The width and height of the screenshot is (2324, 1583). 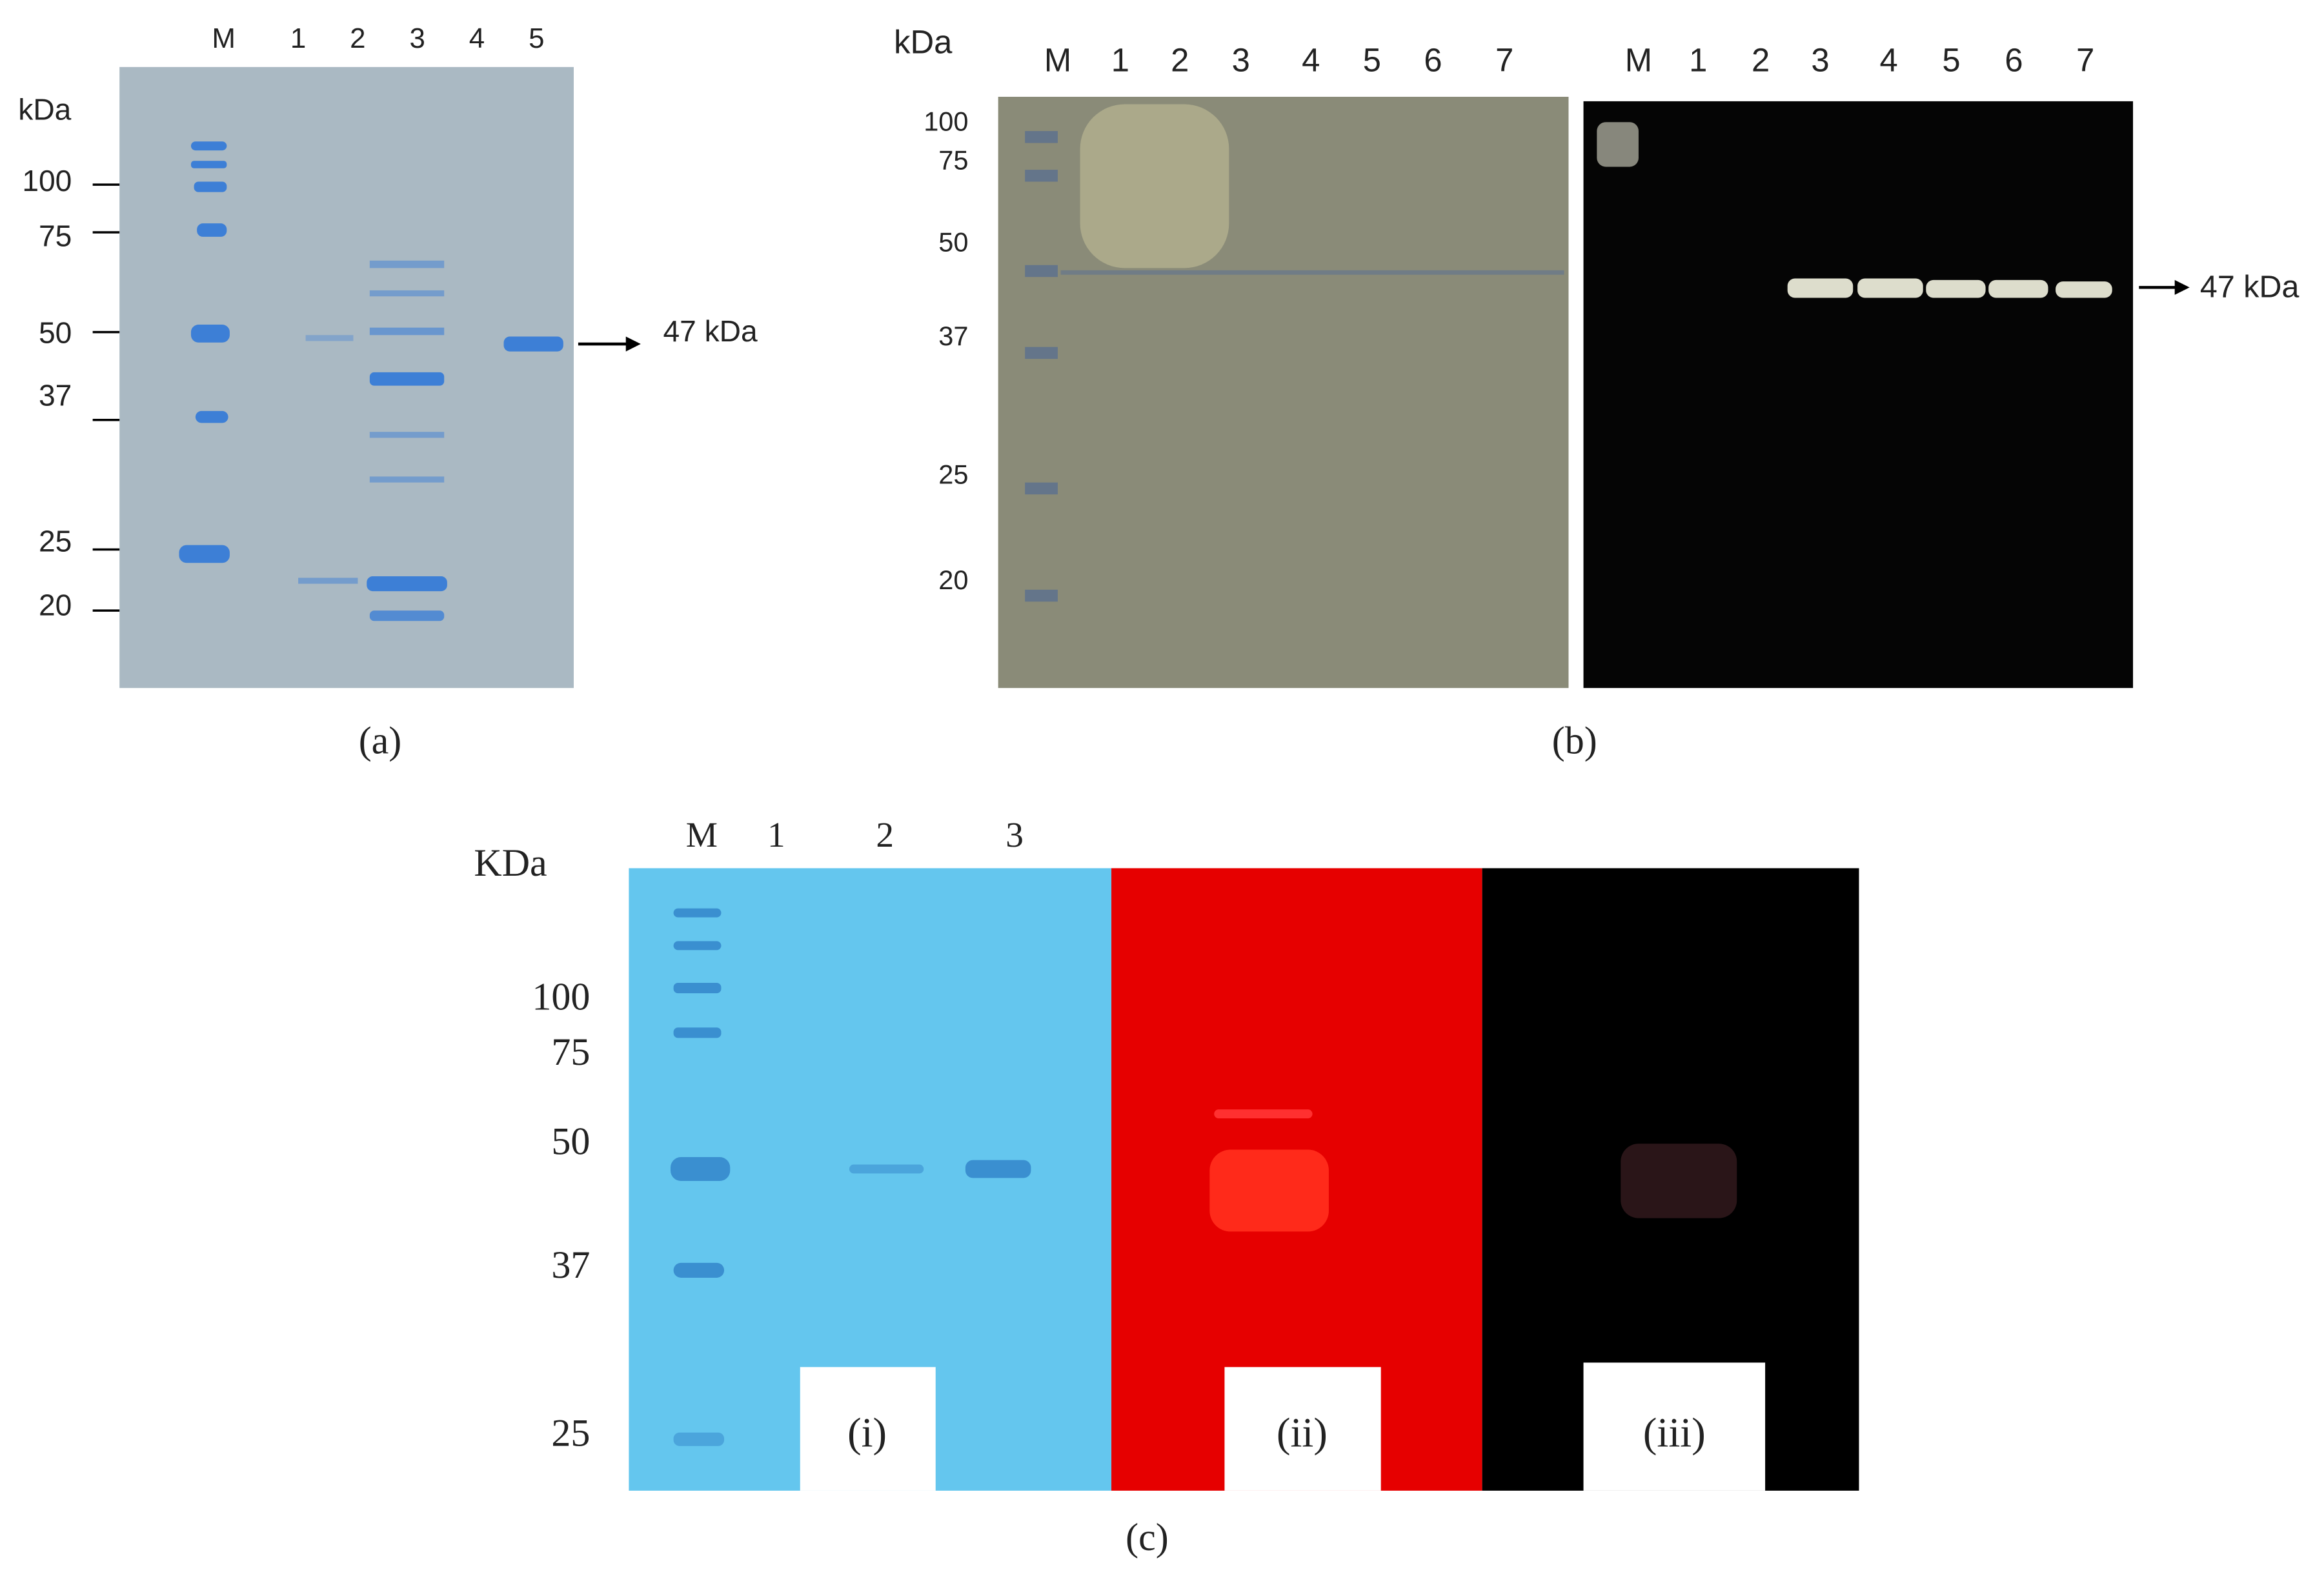 What do you see at coordinates (1302, 1433) in the screenshot?
I see `sublabel: (ii)` at bounding box center [1302, 1433].